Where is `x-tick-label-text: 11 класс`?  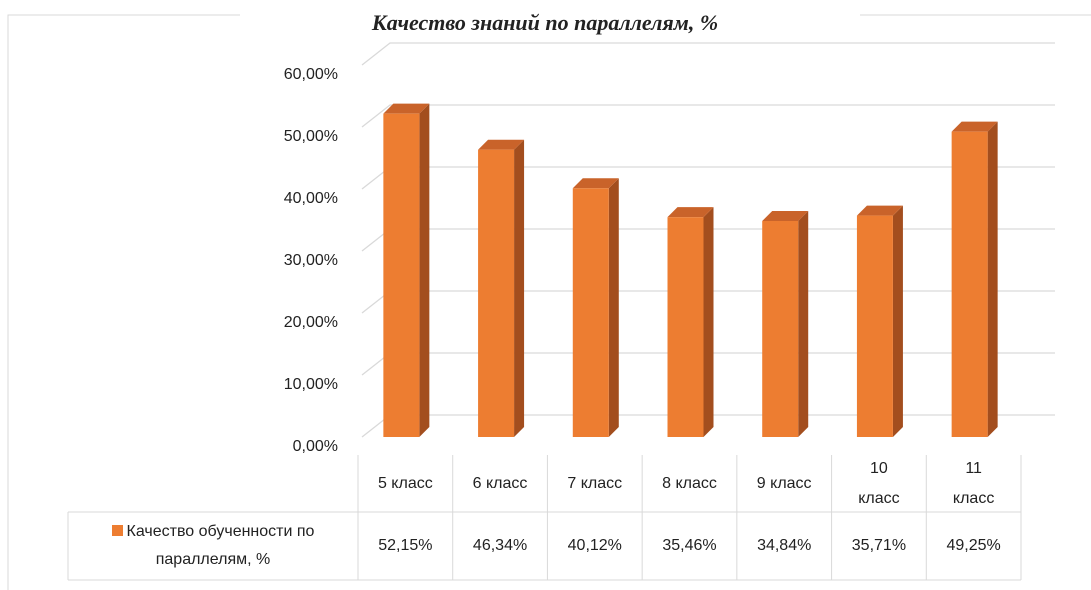 x-tick-label-text: 11 класс is located at coordinates (973, 483).